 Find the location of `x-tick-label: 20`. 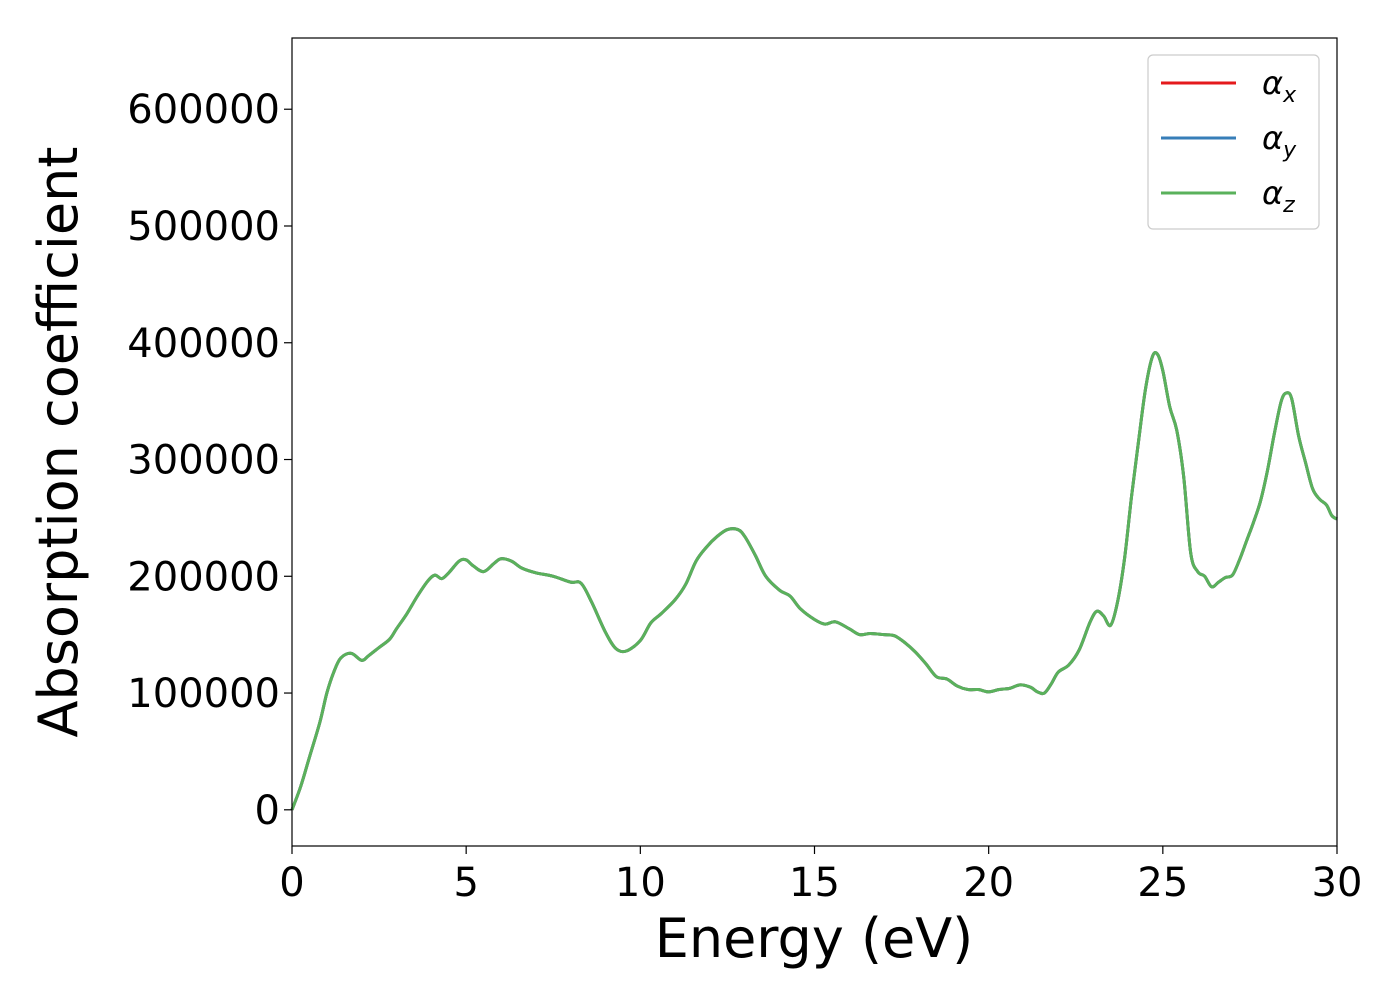

x-tick-label: 20 is located at coordinates (988, 883).